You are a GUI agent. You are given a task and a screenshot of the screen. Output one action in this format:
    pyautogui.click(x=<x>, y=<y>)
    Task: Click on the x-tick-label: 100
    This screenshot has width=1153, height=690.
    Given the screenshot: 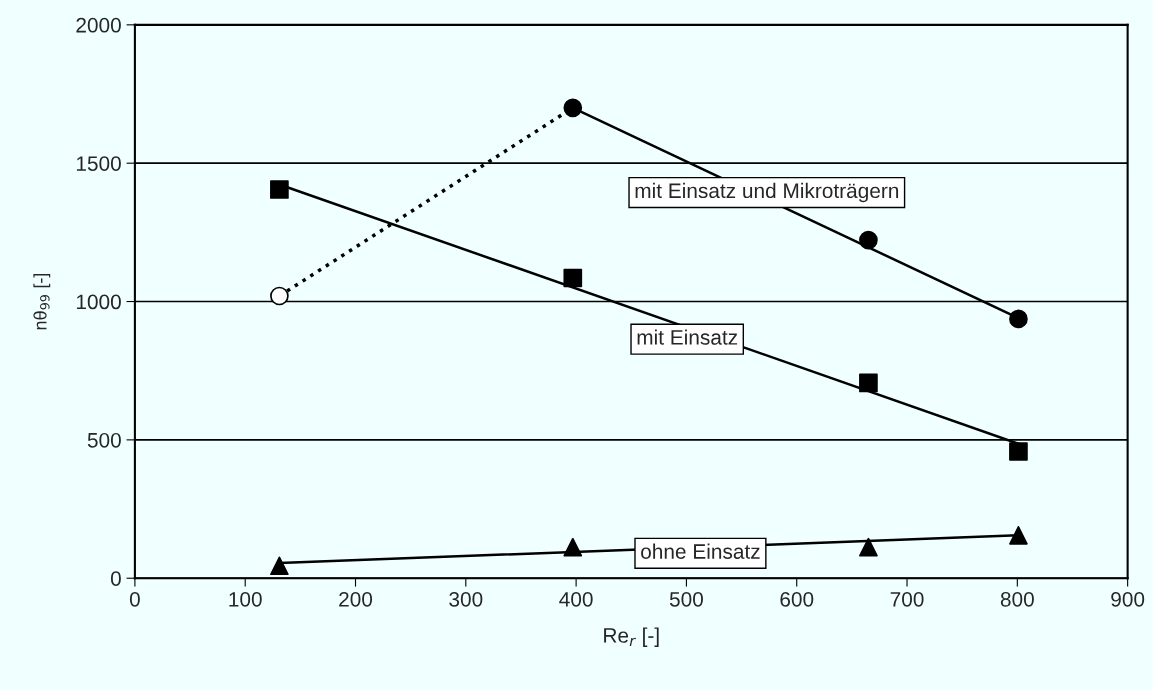 What is the action you would take?
    pyautogui.click(x=245, y=599)
    